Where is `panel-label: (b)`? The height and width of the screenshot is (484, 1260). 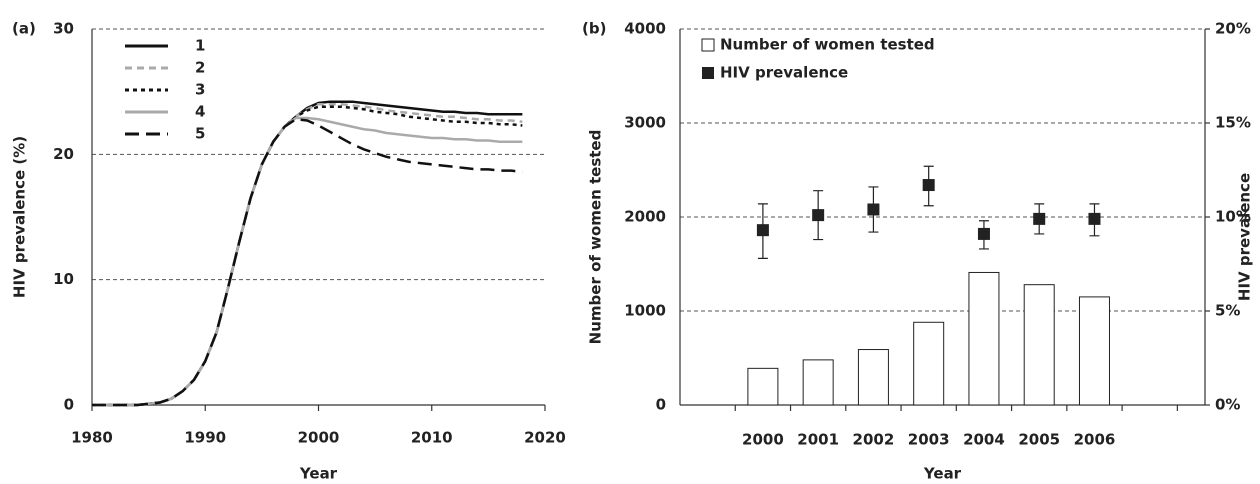 panel-label: (b) is located at coordinates (594, 29).